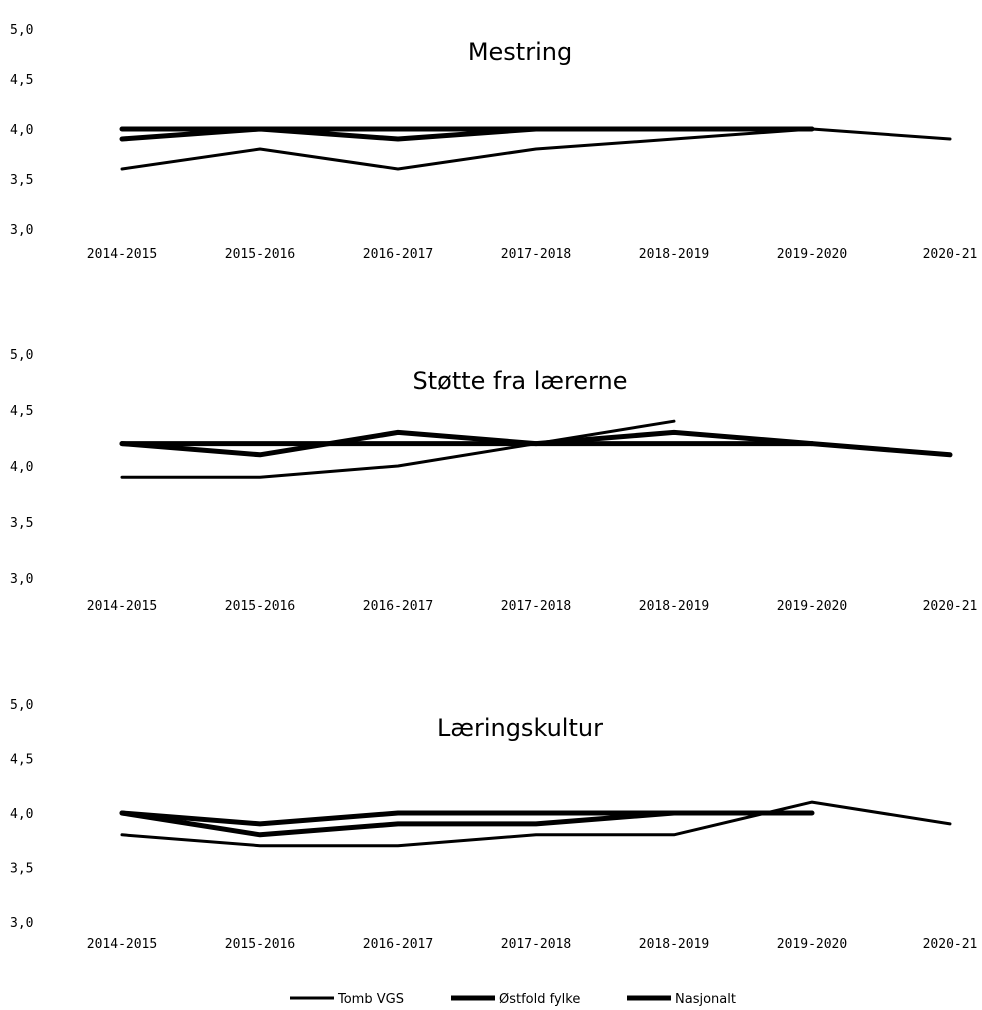 This screenshot has width=982, height=1010. Describe the element at coordinates (520, 381) in the screenshot. I see `chart-title: Støtte fra lærerne` at that location.